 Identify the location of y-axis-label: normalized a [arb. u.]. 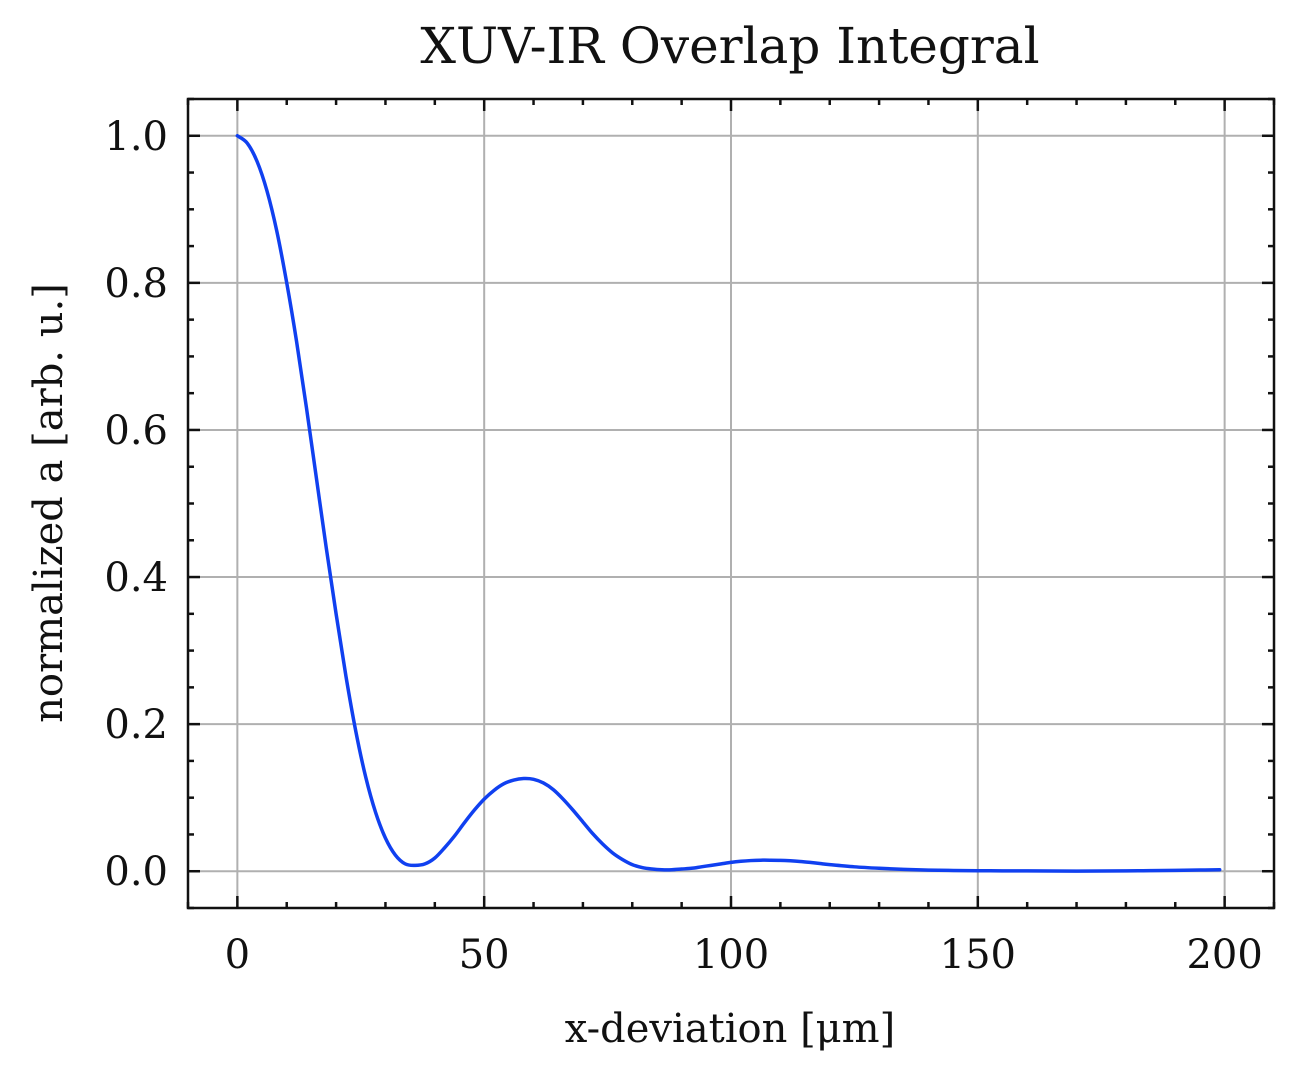
(49, 503).